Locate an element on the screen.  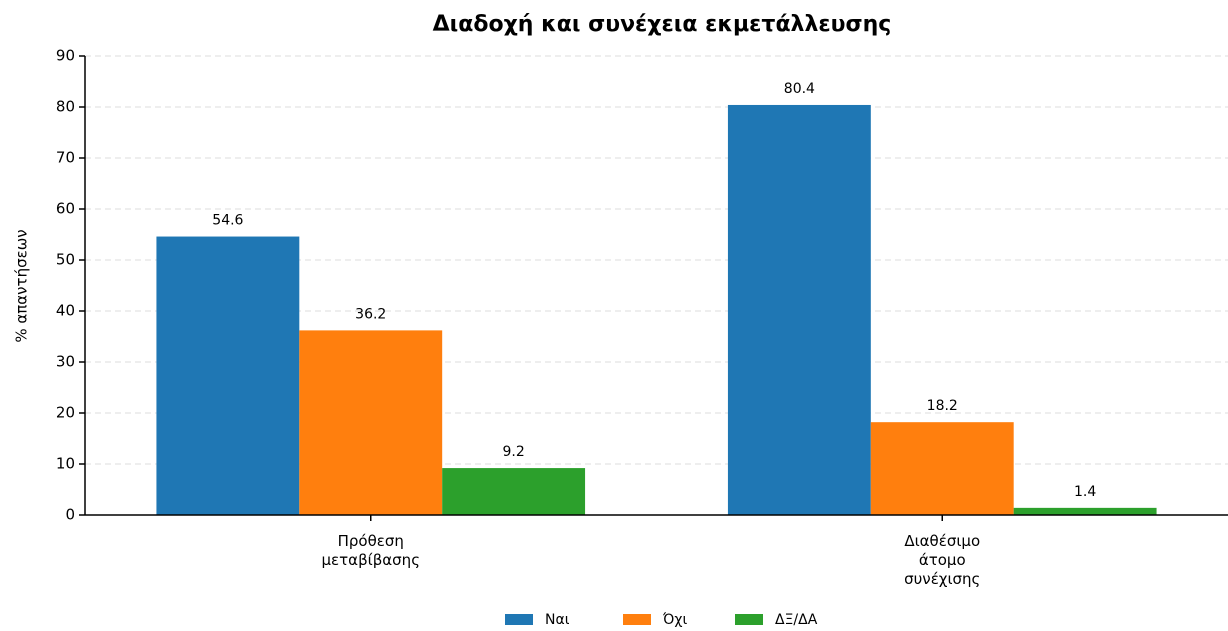
value-label: 54.6 is located at coordinates (227, 221).